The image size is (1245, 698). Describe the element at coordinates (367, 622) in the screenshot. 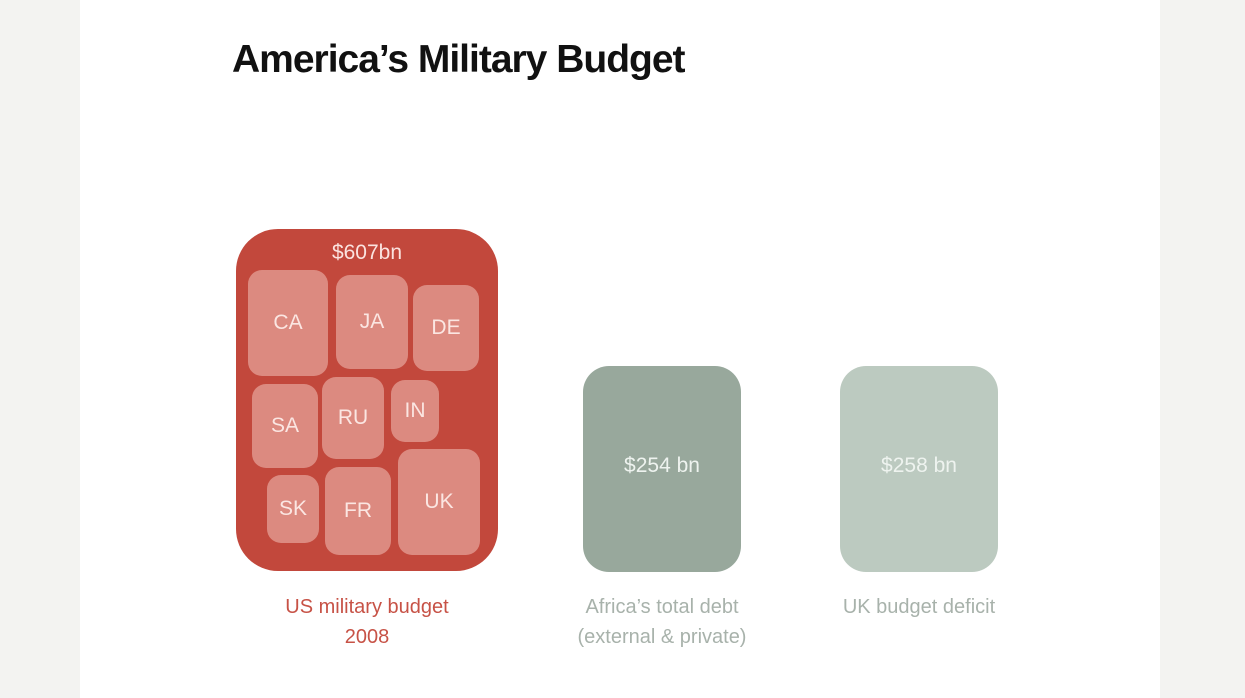

I see `us-military-budget-caption: US military budget 2008` at that location.